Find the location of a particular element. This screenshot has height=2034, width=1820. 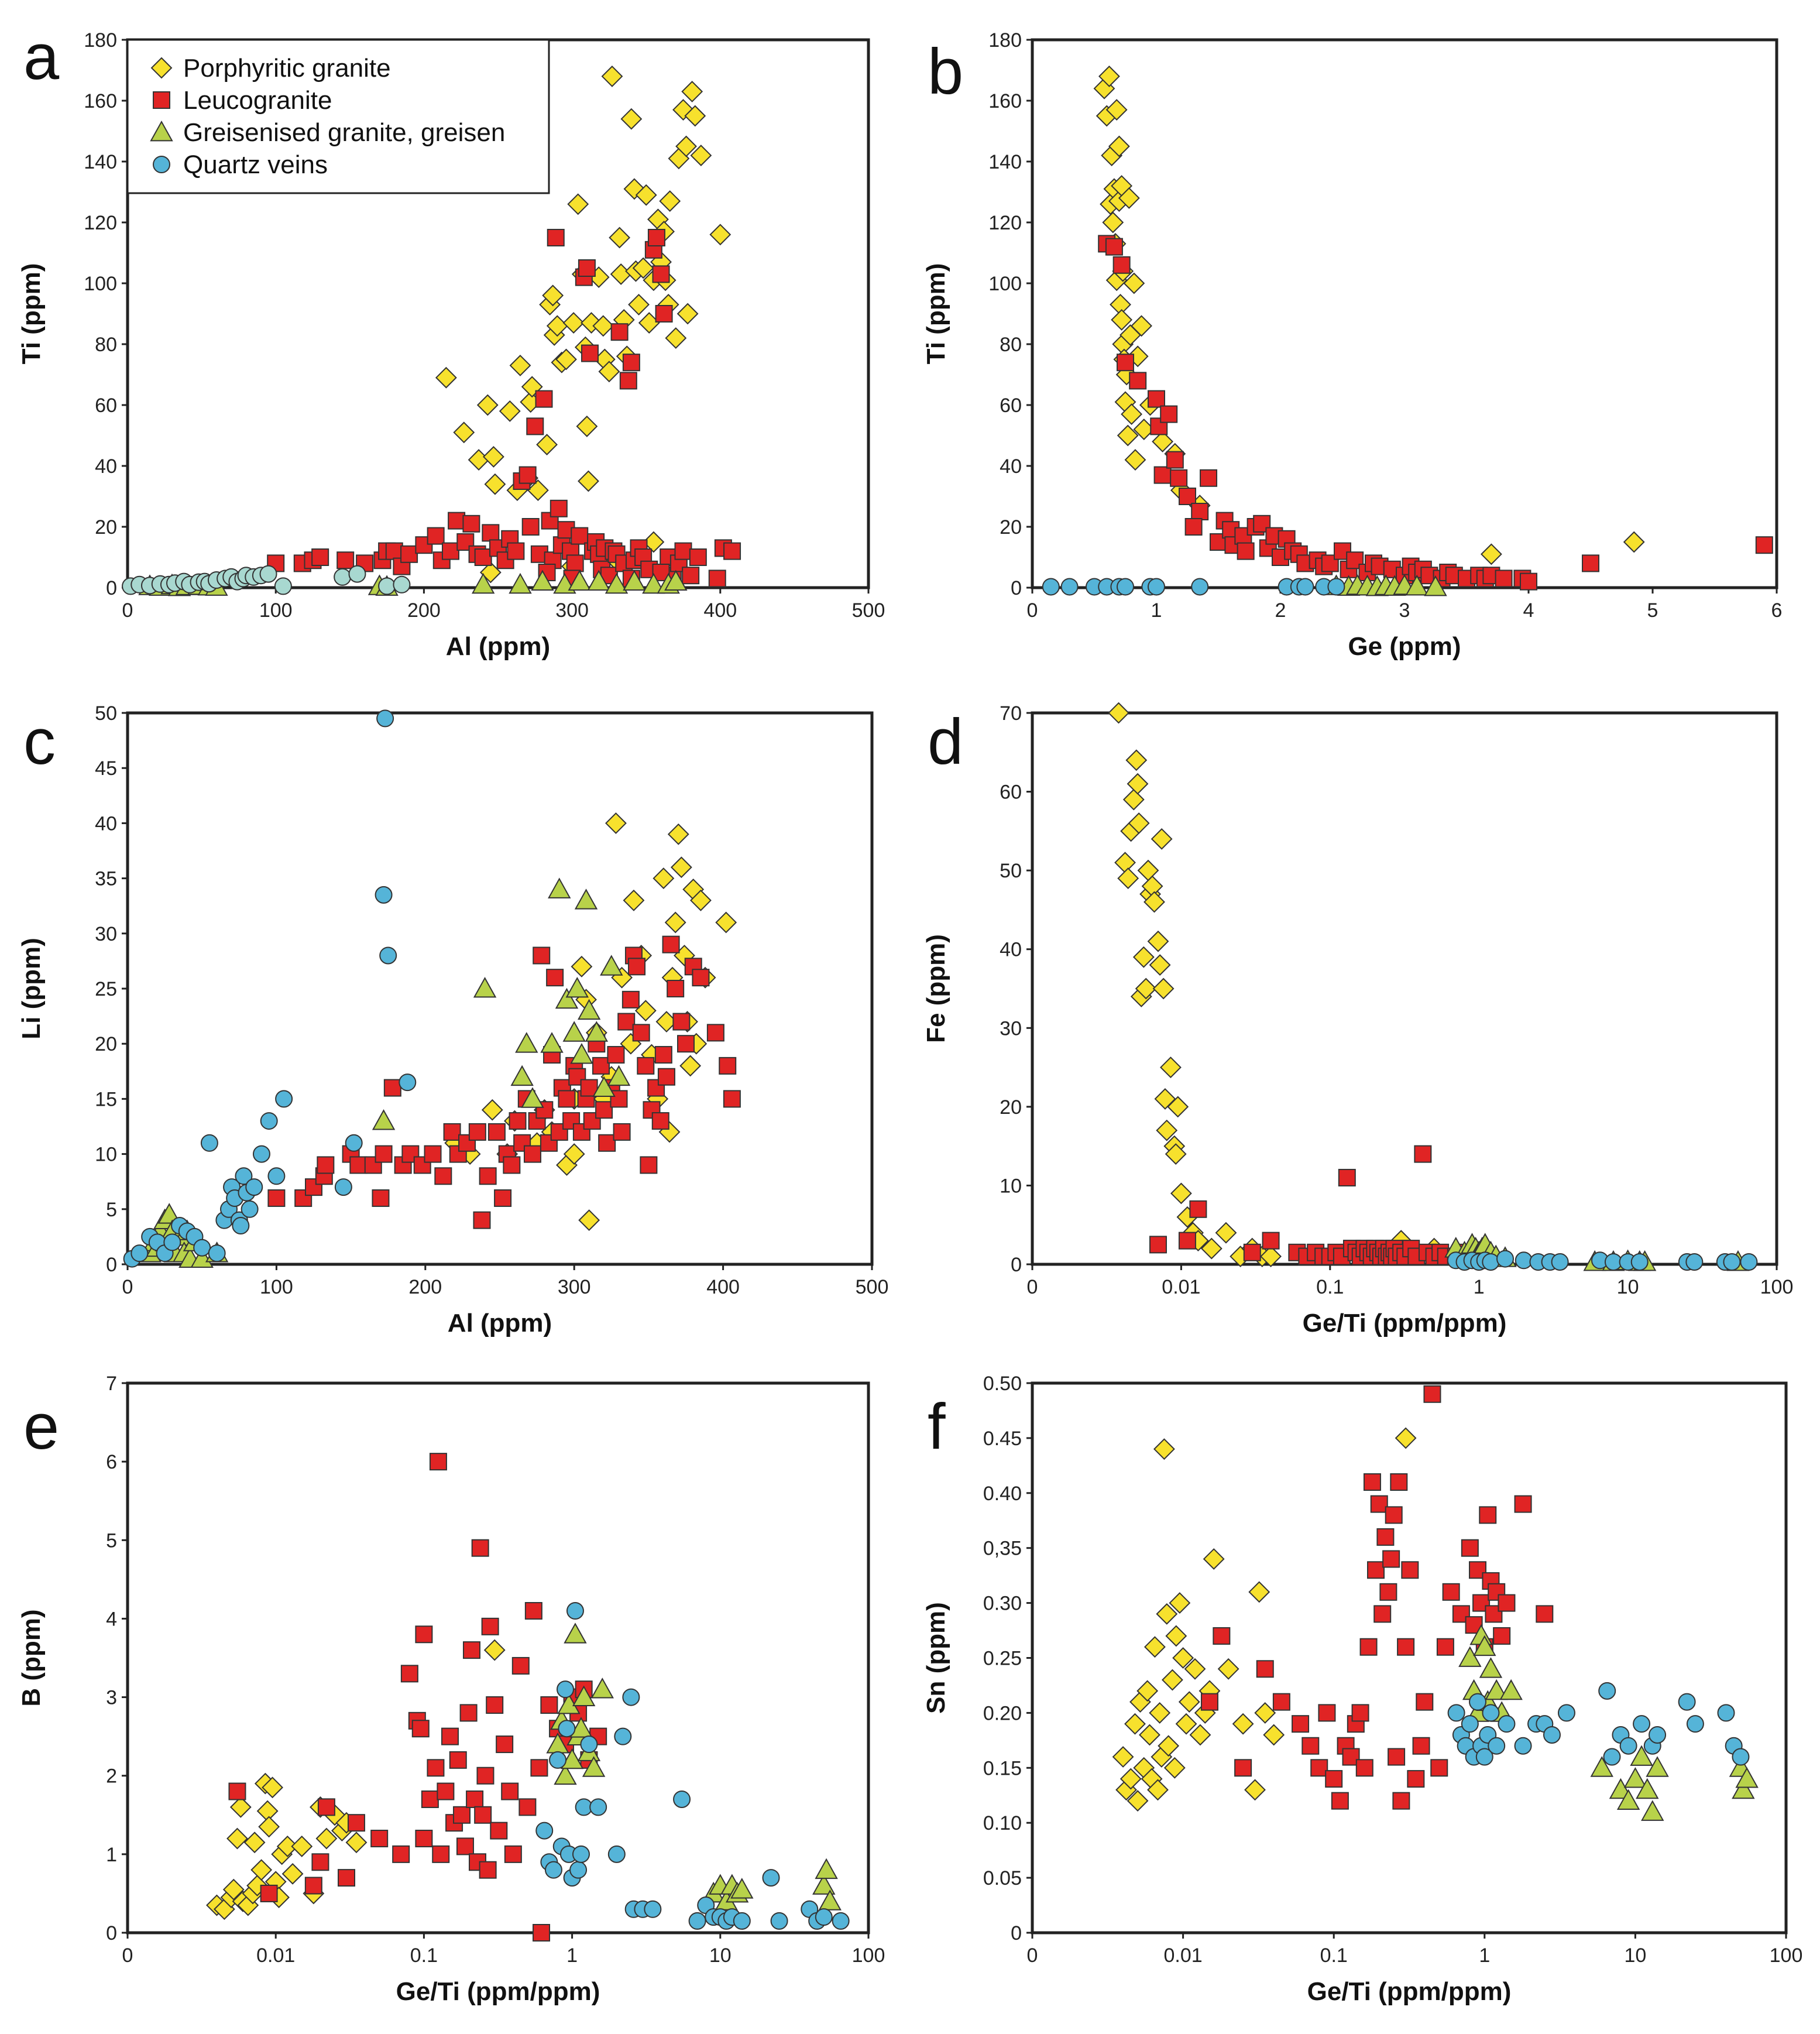

panel-label: f is located at coordinates (937, 1427).